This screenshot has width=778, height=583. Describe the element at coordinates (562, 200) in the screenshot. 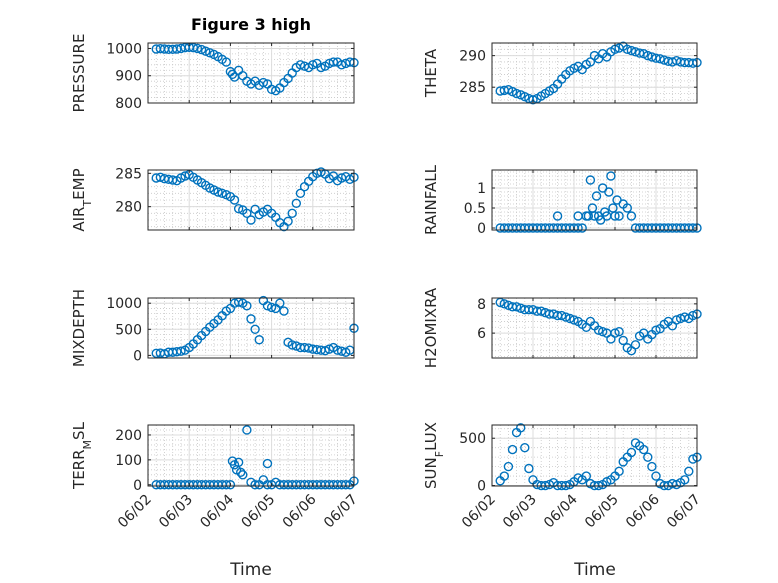

I see `subplot-4: 0 0.5 1 RAINFALL` at that location.